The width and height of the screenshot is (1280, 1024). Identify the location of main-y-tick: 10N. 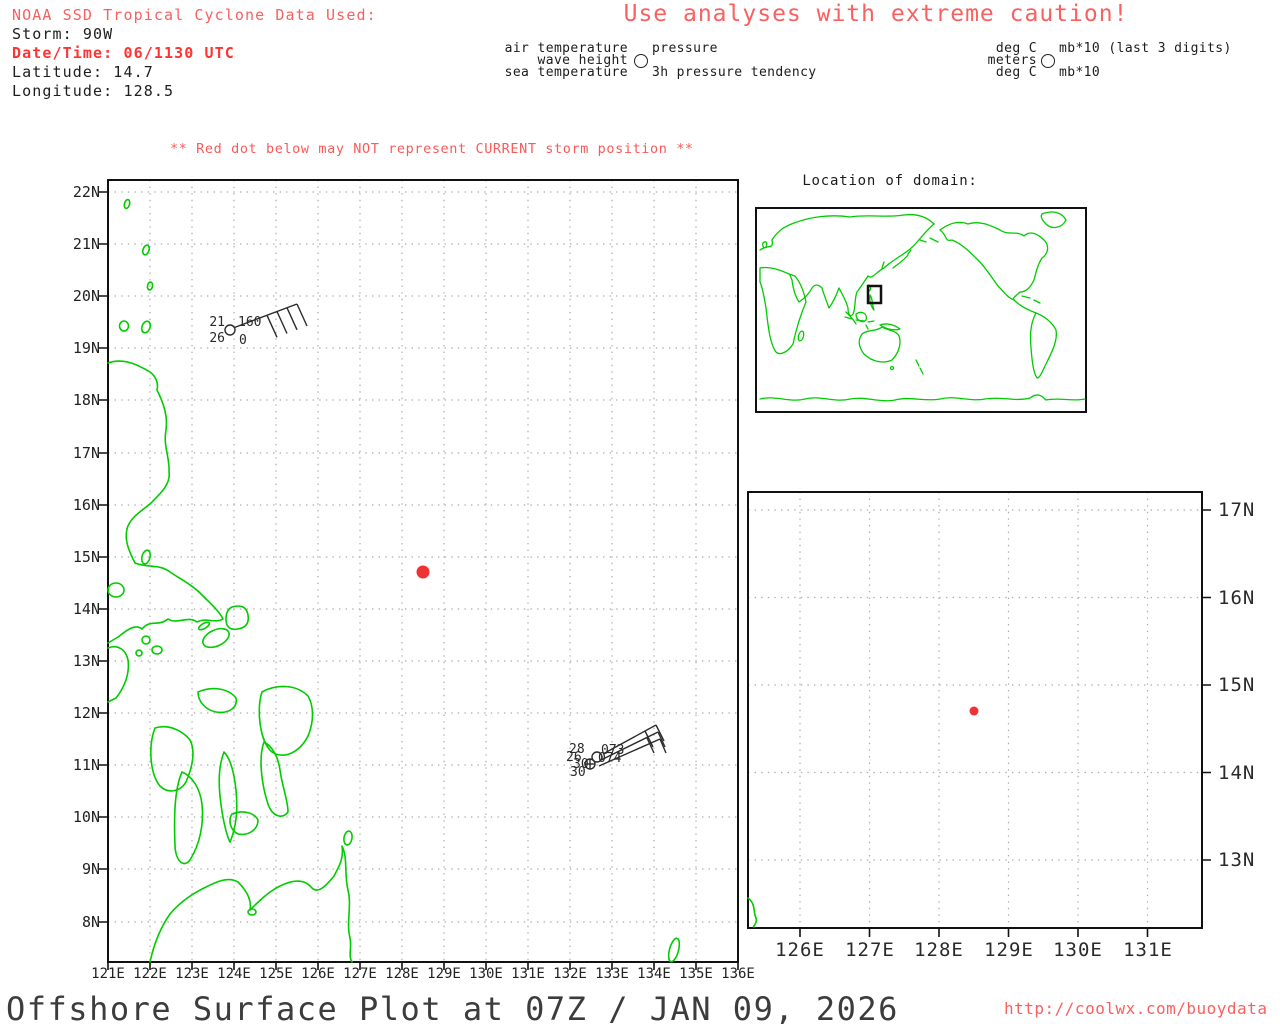
(86, 817).